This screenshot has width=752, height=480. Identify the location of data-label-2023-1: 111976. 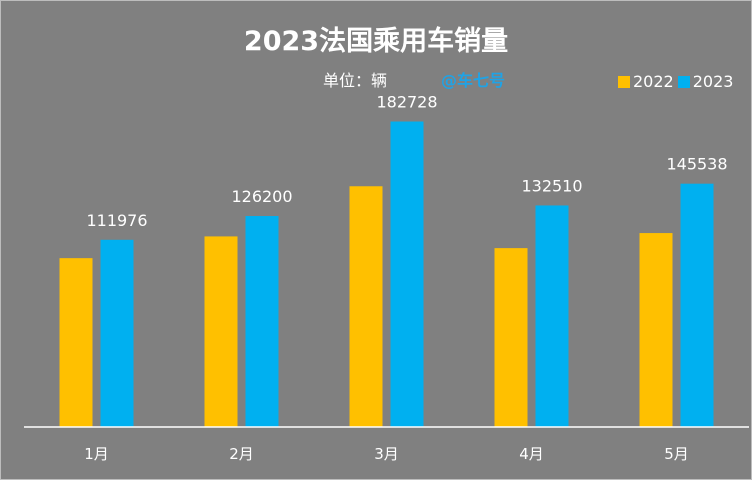
(116, 220).